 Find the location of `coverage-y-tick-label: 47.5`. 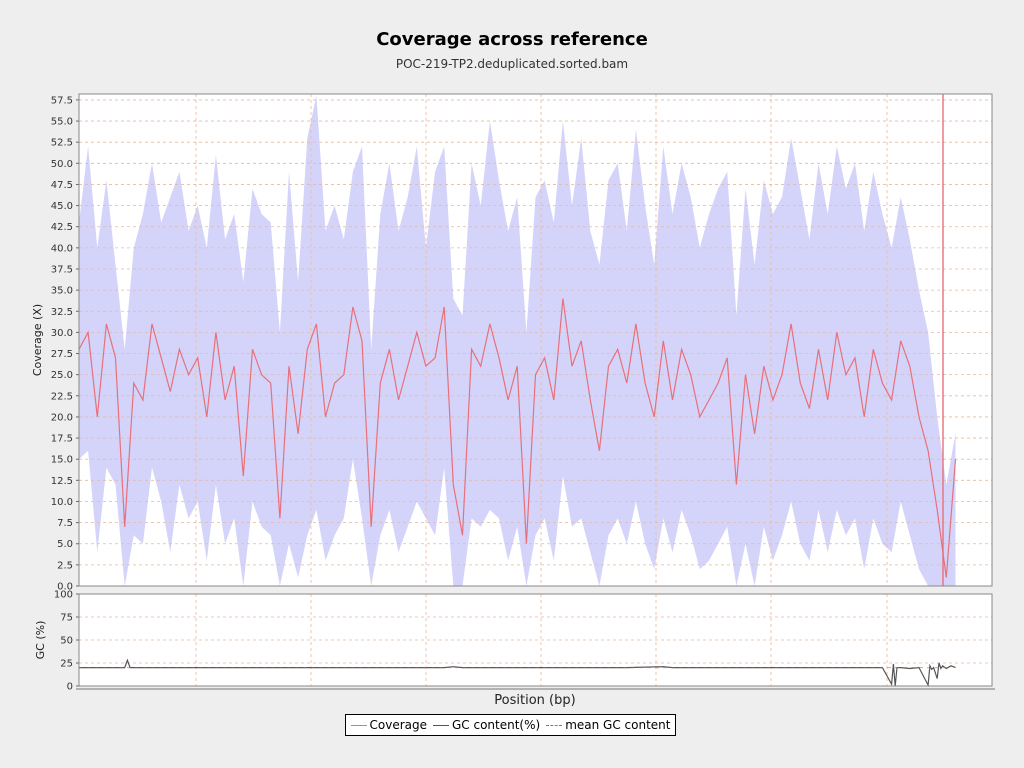

coverage-y-tick-label: 47.5 is located at coordinates (62, 185).